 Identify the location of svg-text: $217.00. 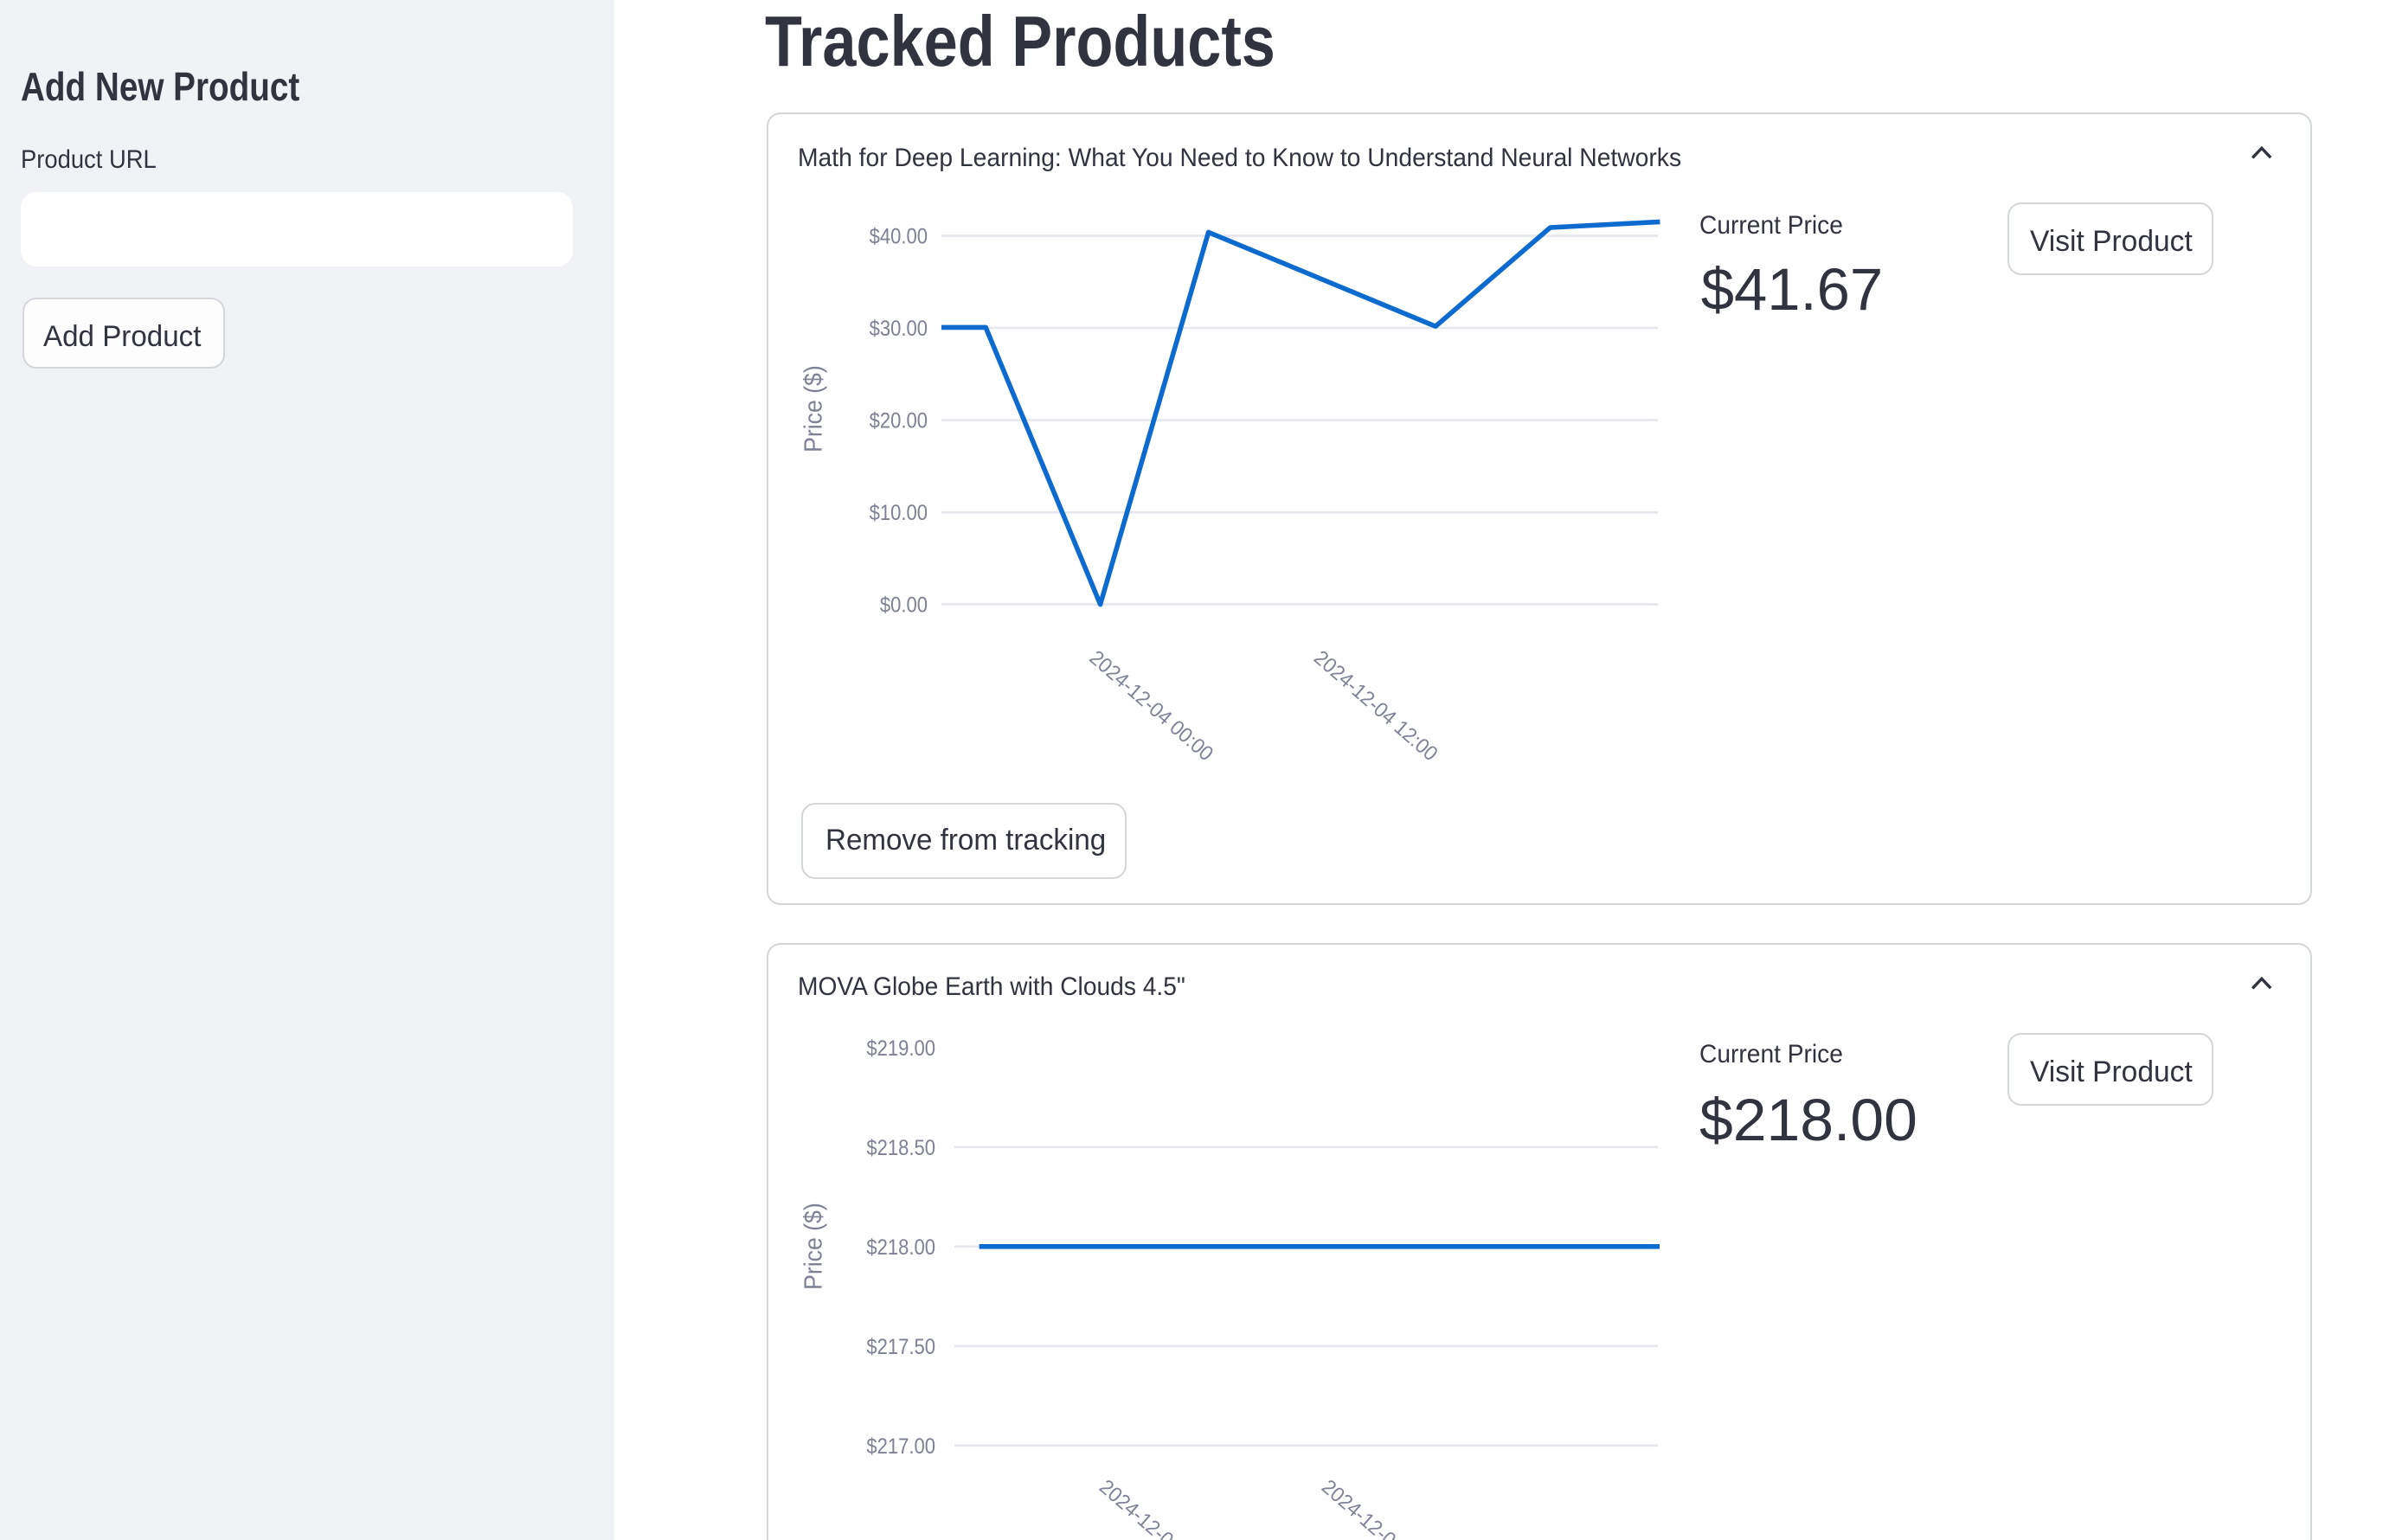
(901, 1447).